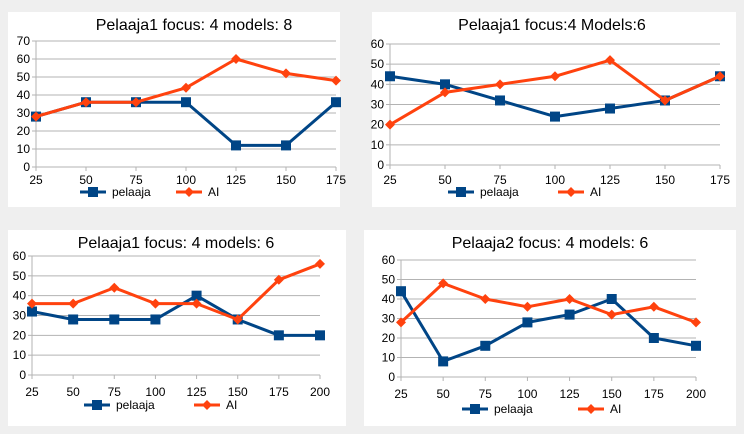  Describe the element at coordinates (176, 291) in the screenshot. I see `series-line-AI` at that location.